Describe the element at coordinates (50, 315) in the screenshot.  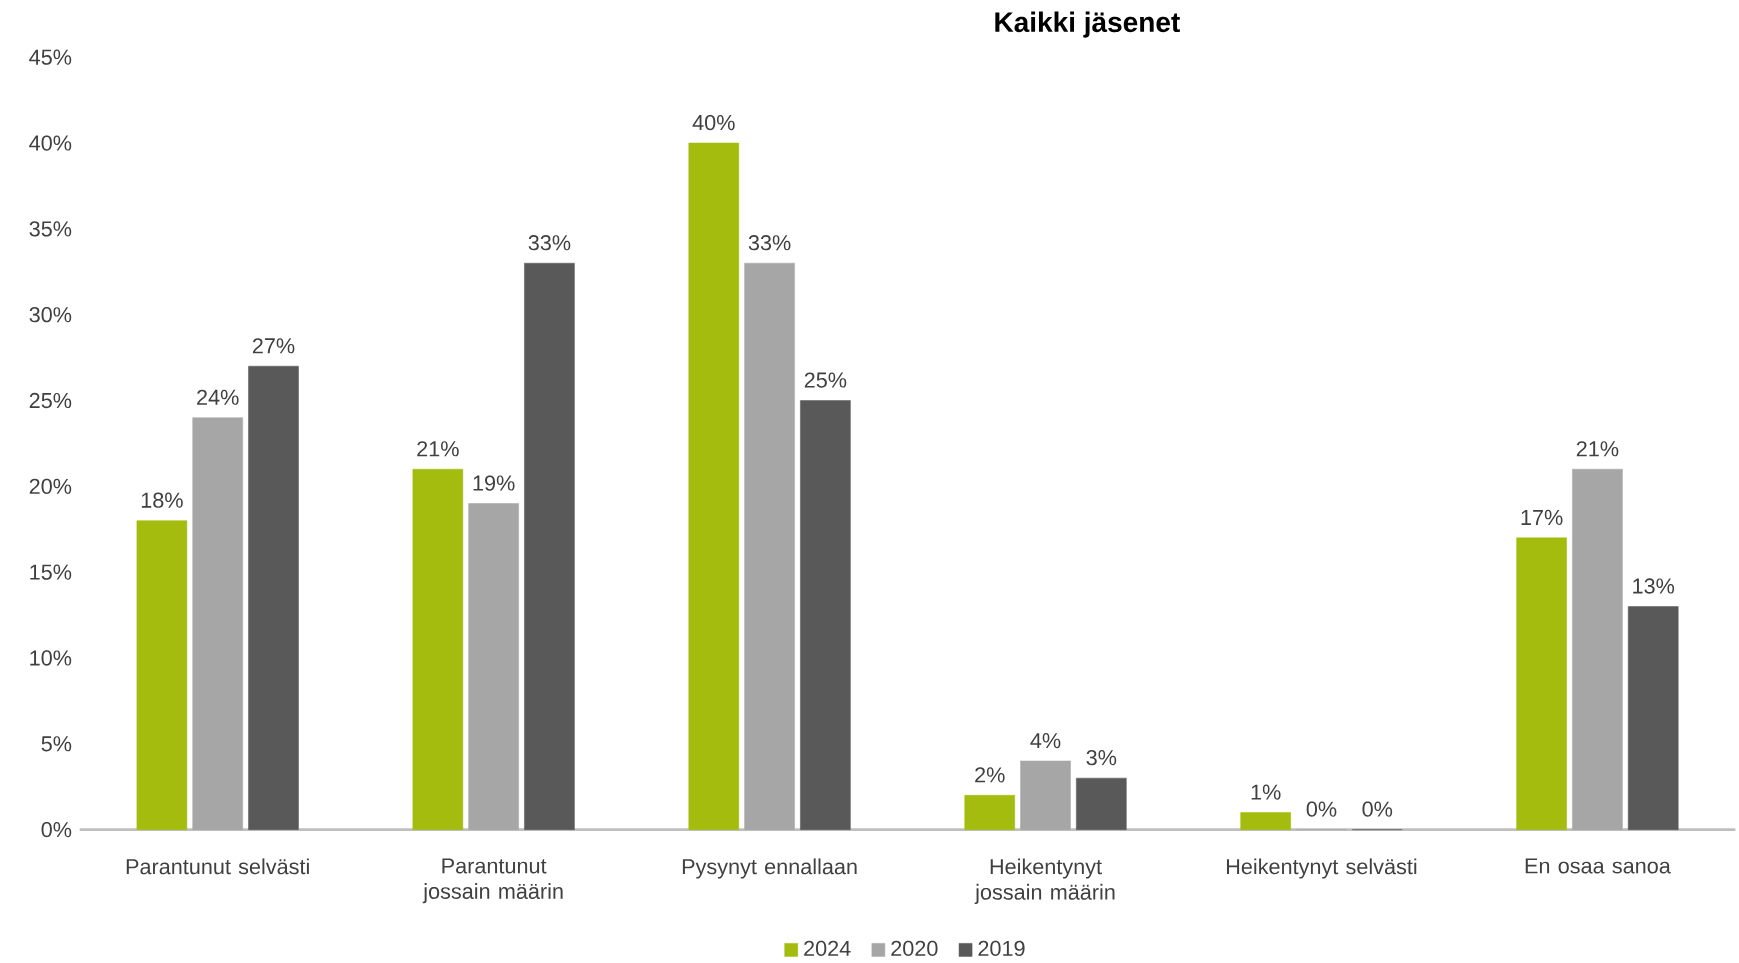
I see `y-tick-label: 30%` at that location.